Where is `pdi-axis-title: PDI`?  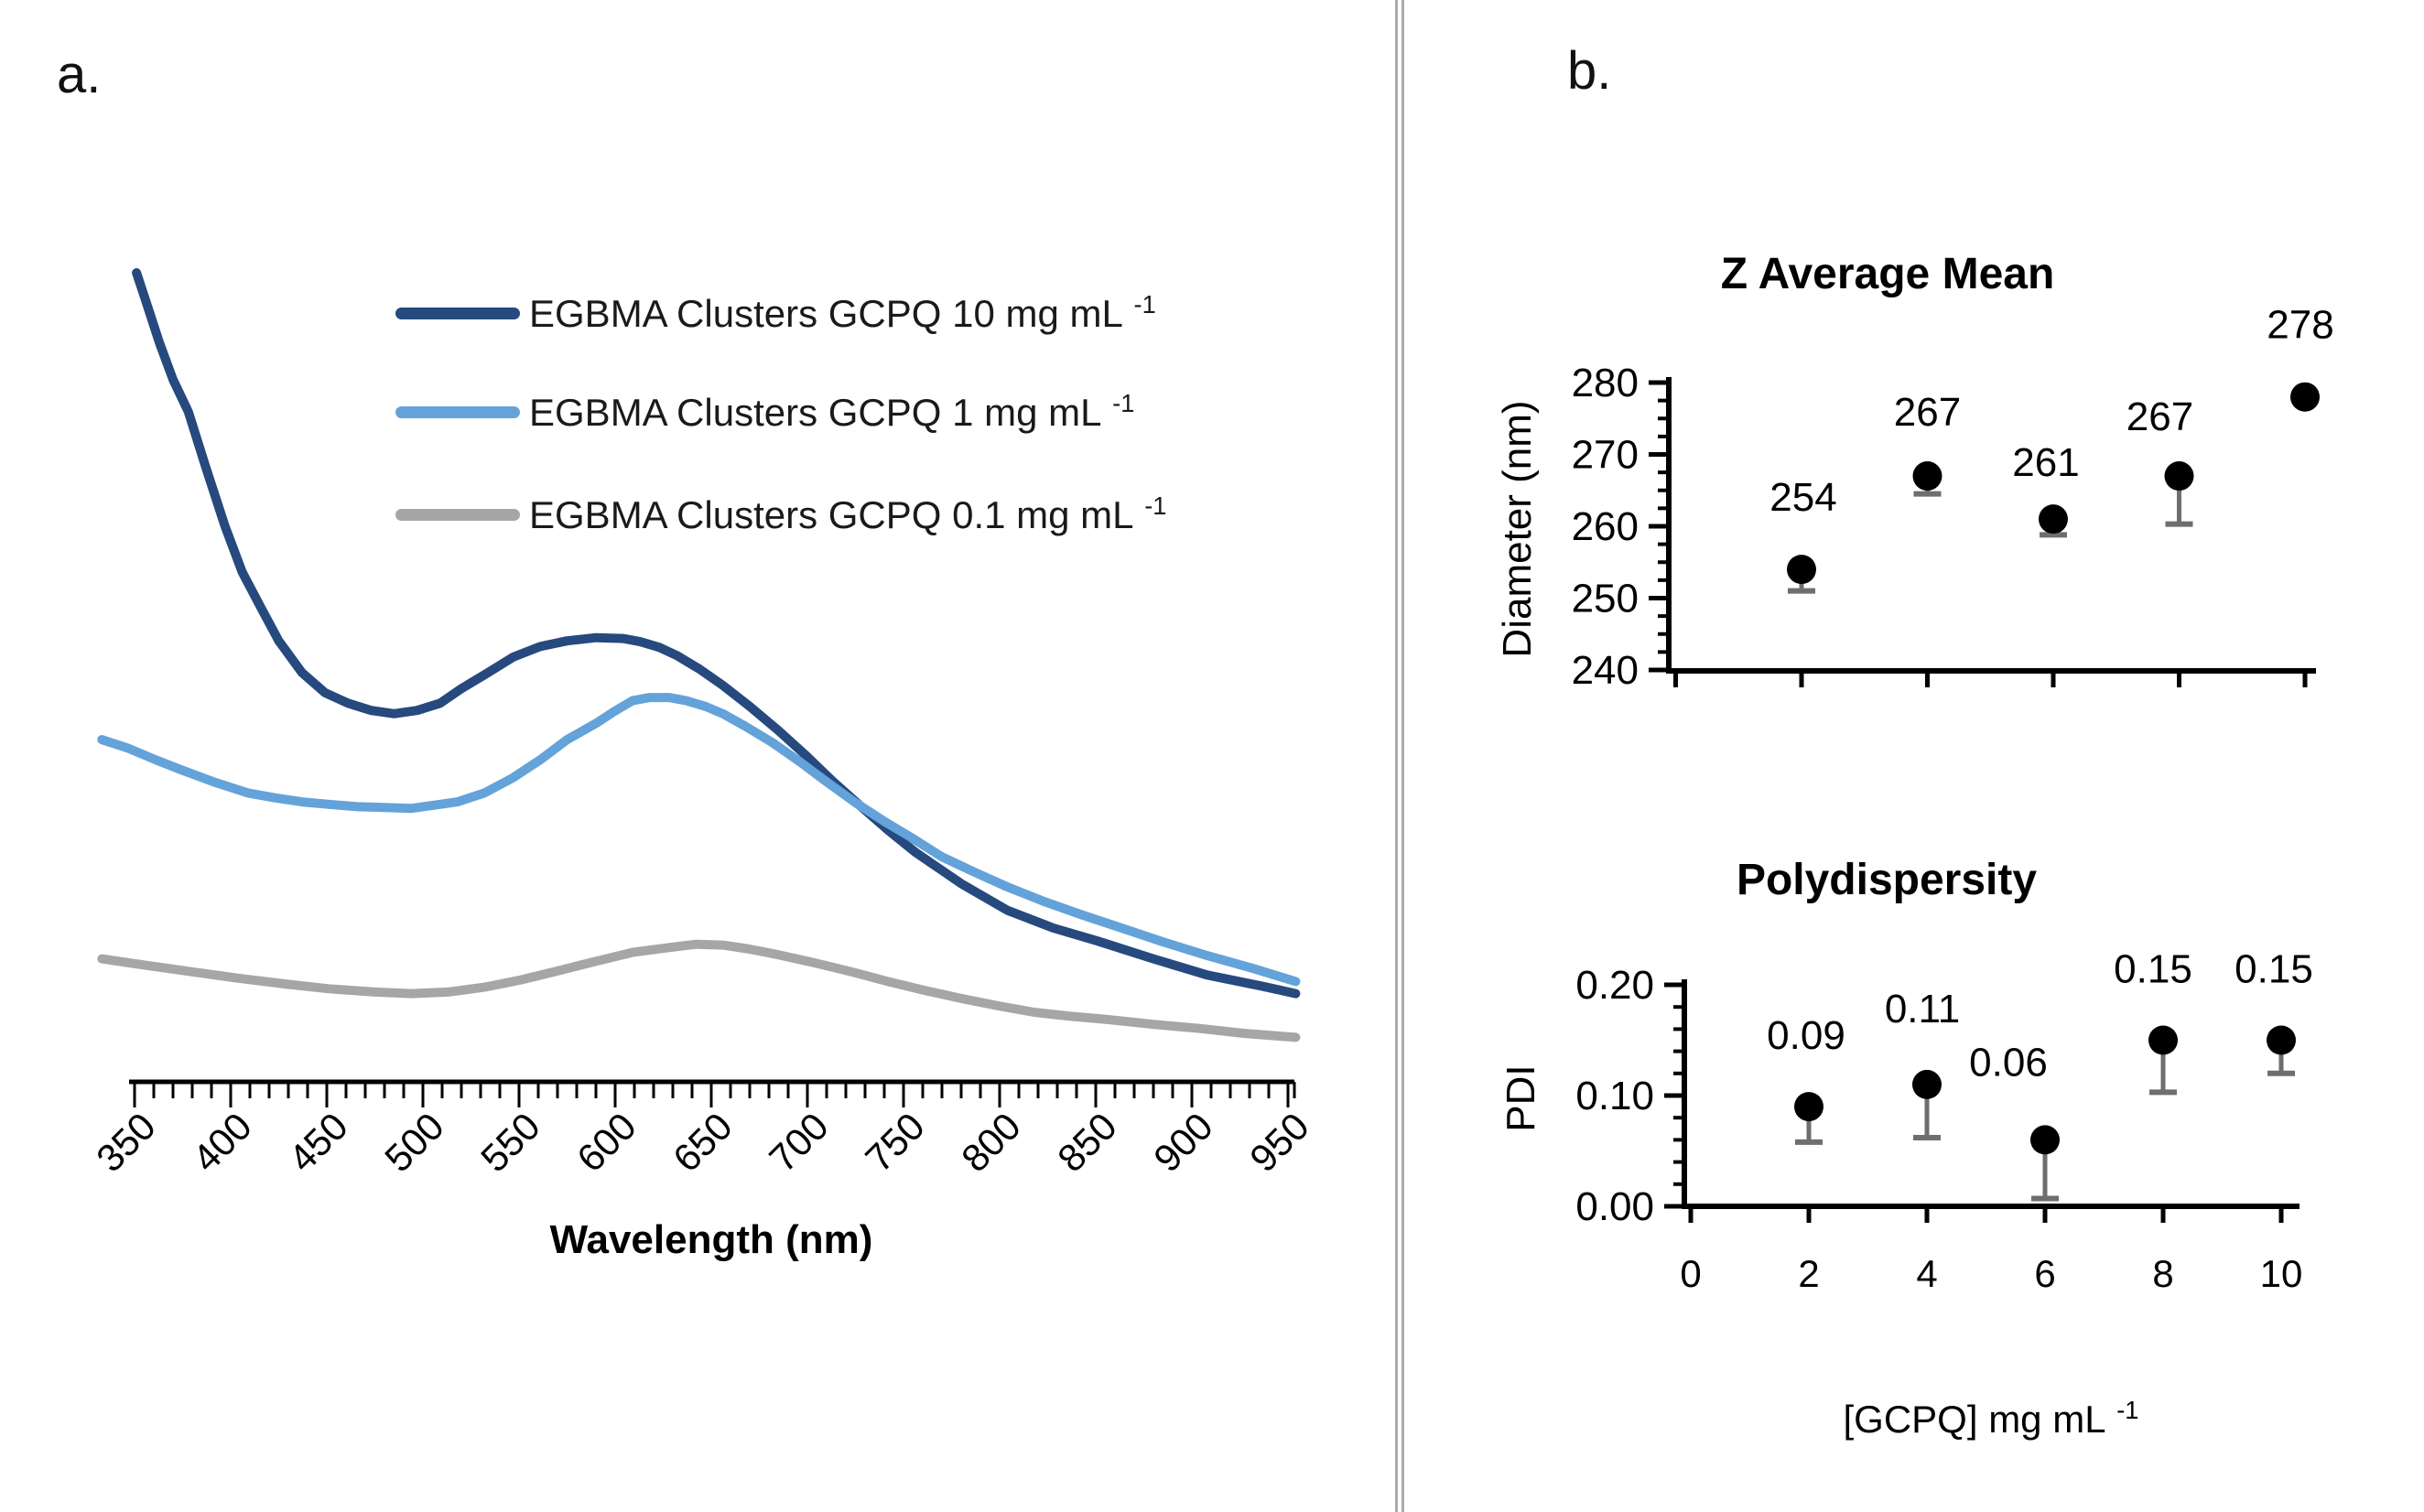 pdi-axis-title: PDI is located at coordinates (1521, 1098).